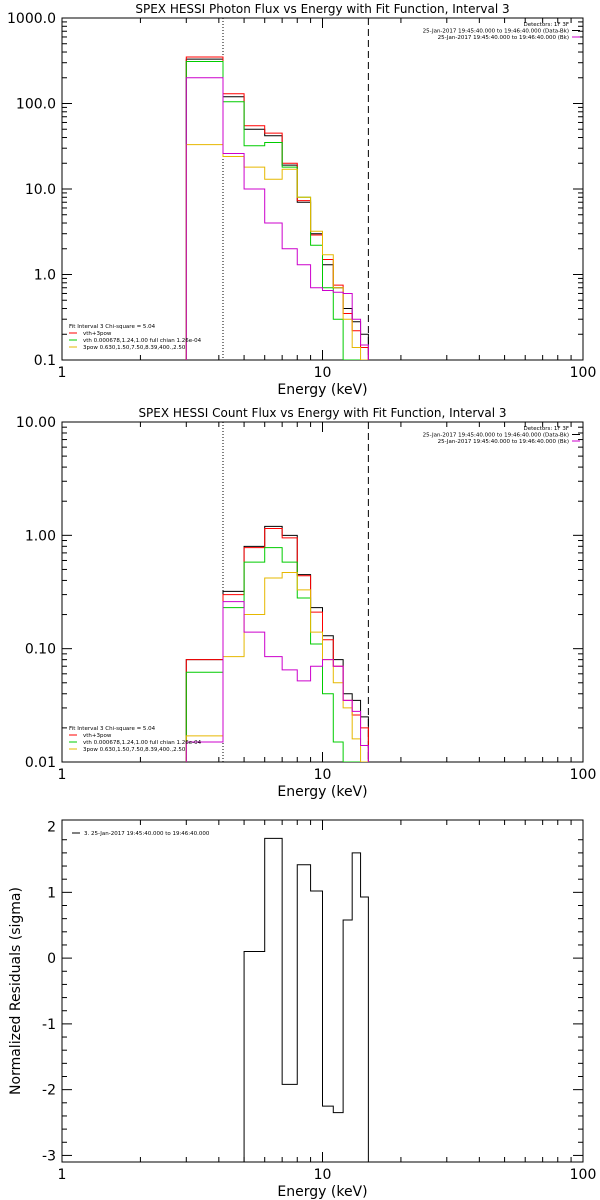  Describe the element at coordinates (51, 959) in the screenshot. I see `y-tick-label: 0` at that location.